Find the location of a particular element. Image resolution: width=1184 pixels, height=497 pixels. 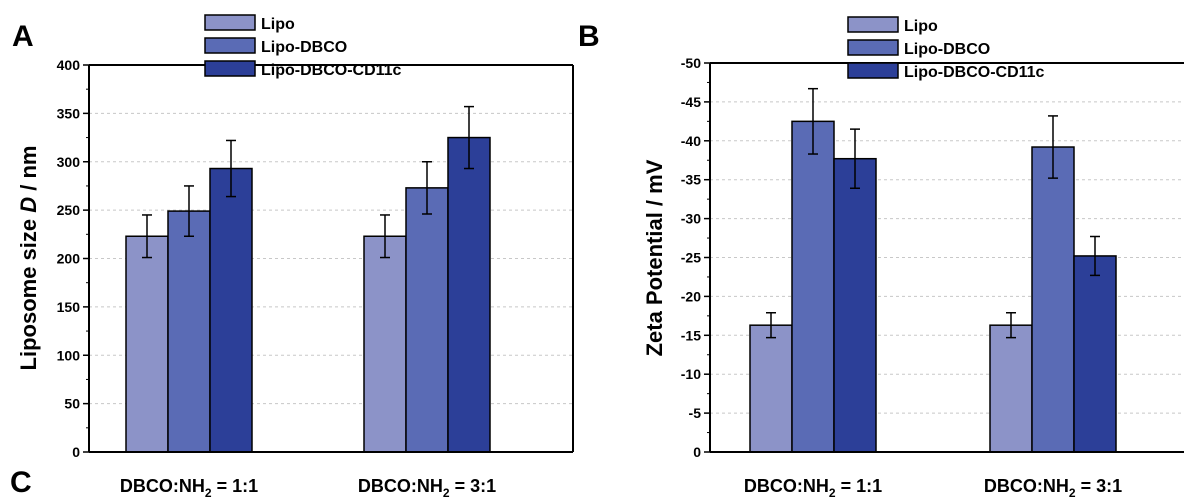

y-tick-label: 50 is located at coordinates (72, 404).